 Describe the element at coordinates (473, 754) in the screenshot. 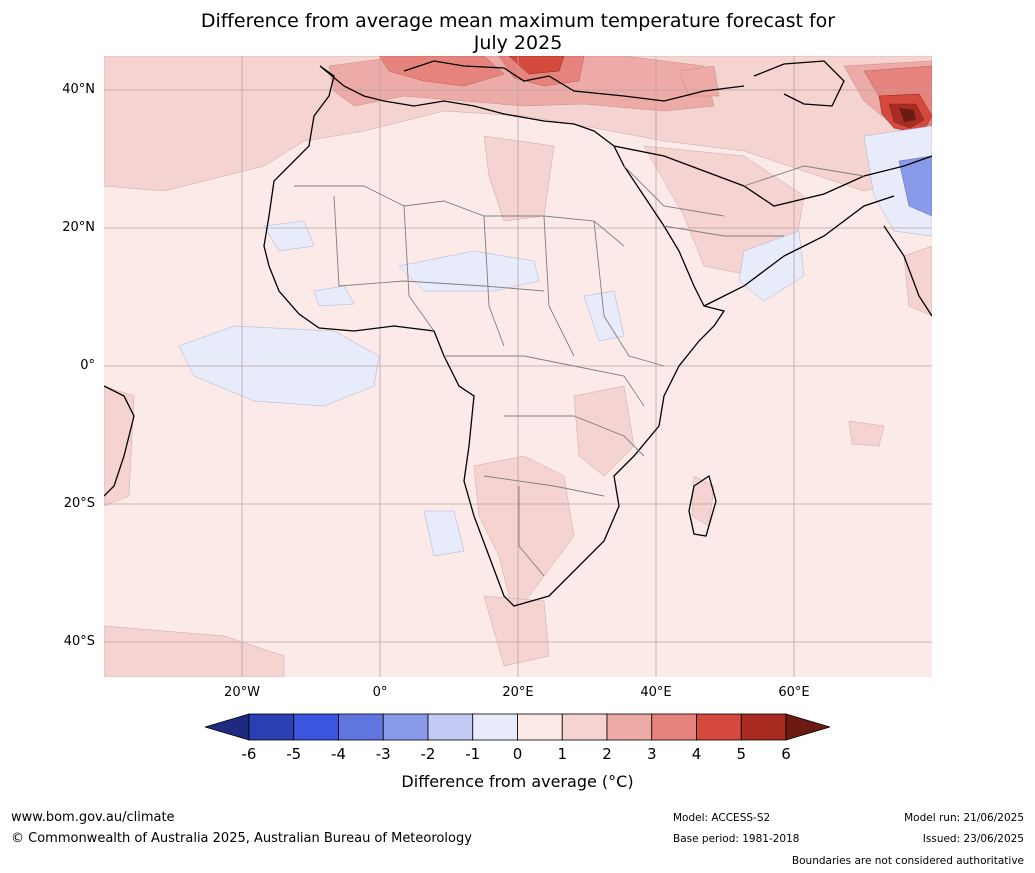

I see `colorbar-tick-label: -1` at that location.